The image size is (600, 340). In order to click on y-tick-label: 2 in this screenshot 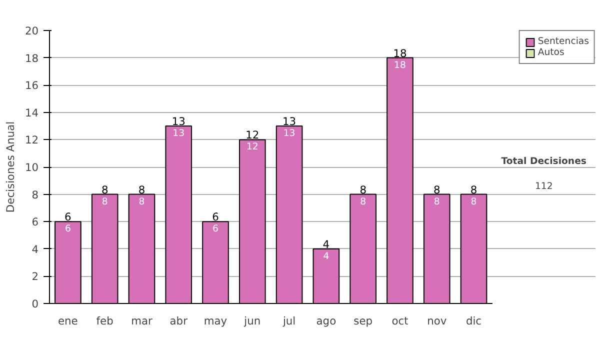, I will do `click(35, 277)`.